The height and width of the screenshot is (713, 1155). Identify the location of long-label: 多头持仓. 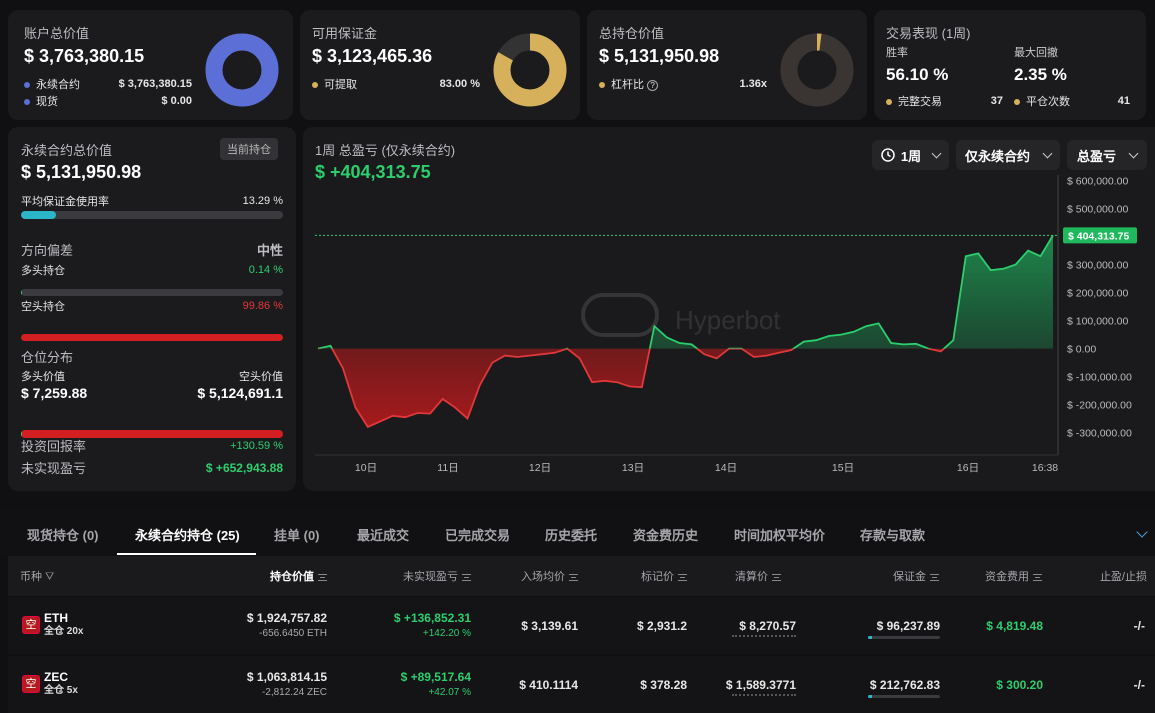
(43, 271).